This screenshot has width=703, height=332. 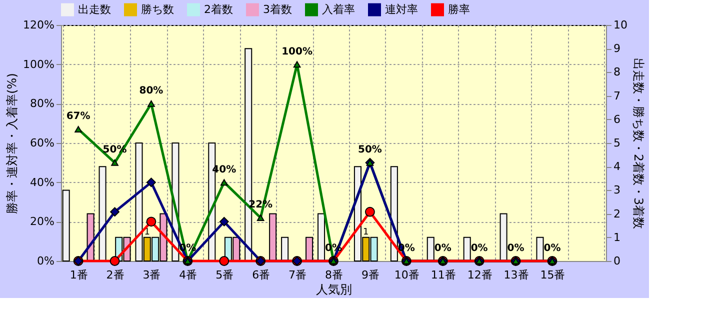 What do you see at coordinates (553, 275) in the screenshot?
I see `x-tick-label: 15番` at bounding box center [553, 275].